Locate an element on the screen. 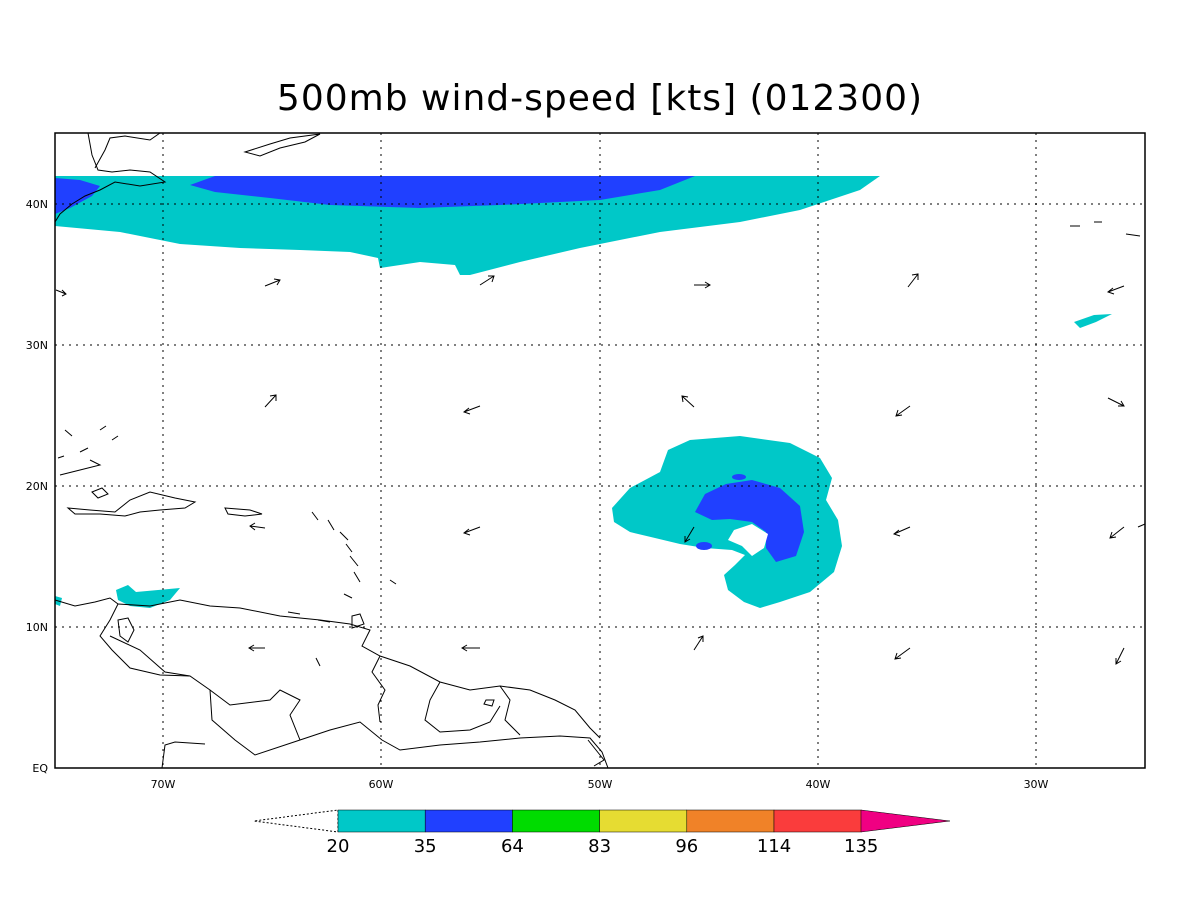  shade-35-64-storm is located at coordinates (749, 521).